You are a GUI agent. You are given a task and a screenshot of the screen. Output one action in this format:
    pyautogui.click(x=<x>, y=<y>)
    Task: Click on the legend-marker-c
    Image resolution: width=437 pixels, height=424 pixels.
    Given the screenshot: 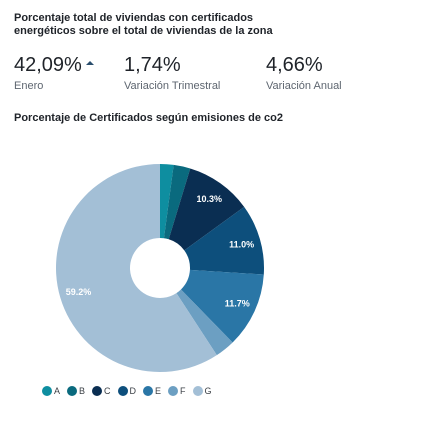 What is the action you would take?
    pyautogui.click(x=97, y=391)
    